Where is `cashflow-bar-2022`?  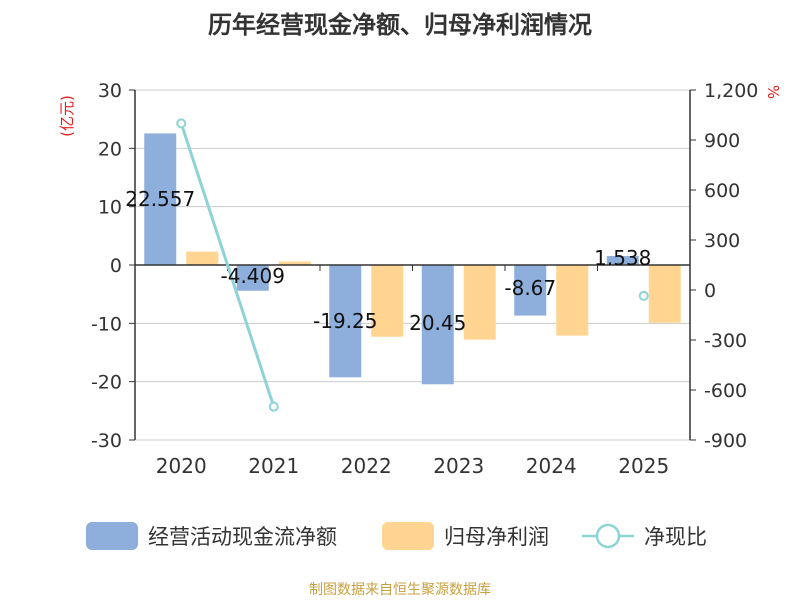
cashflow-bar-2022 is located at coordinates (345, 321).